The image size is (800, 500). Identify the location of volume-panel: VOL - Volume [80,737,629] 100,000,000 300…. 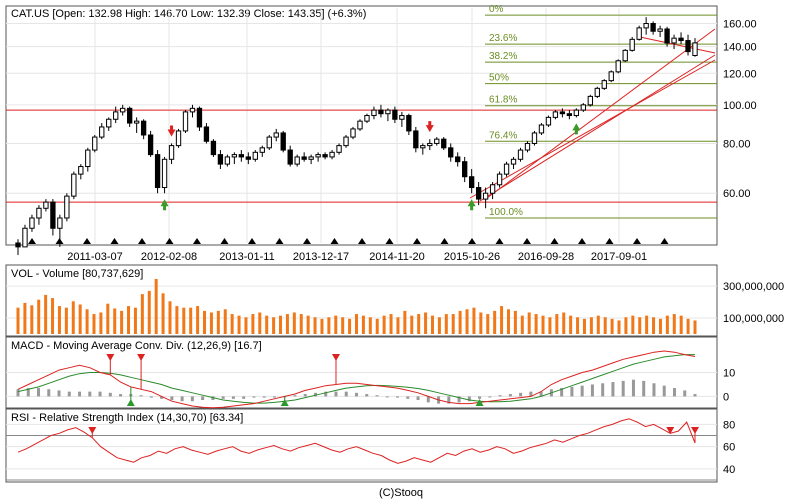
(394, 300).